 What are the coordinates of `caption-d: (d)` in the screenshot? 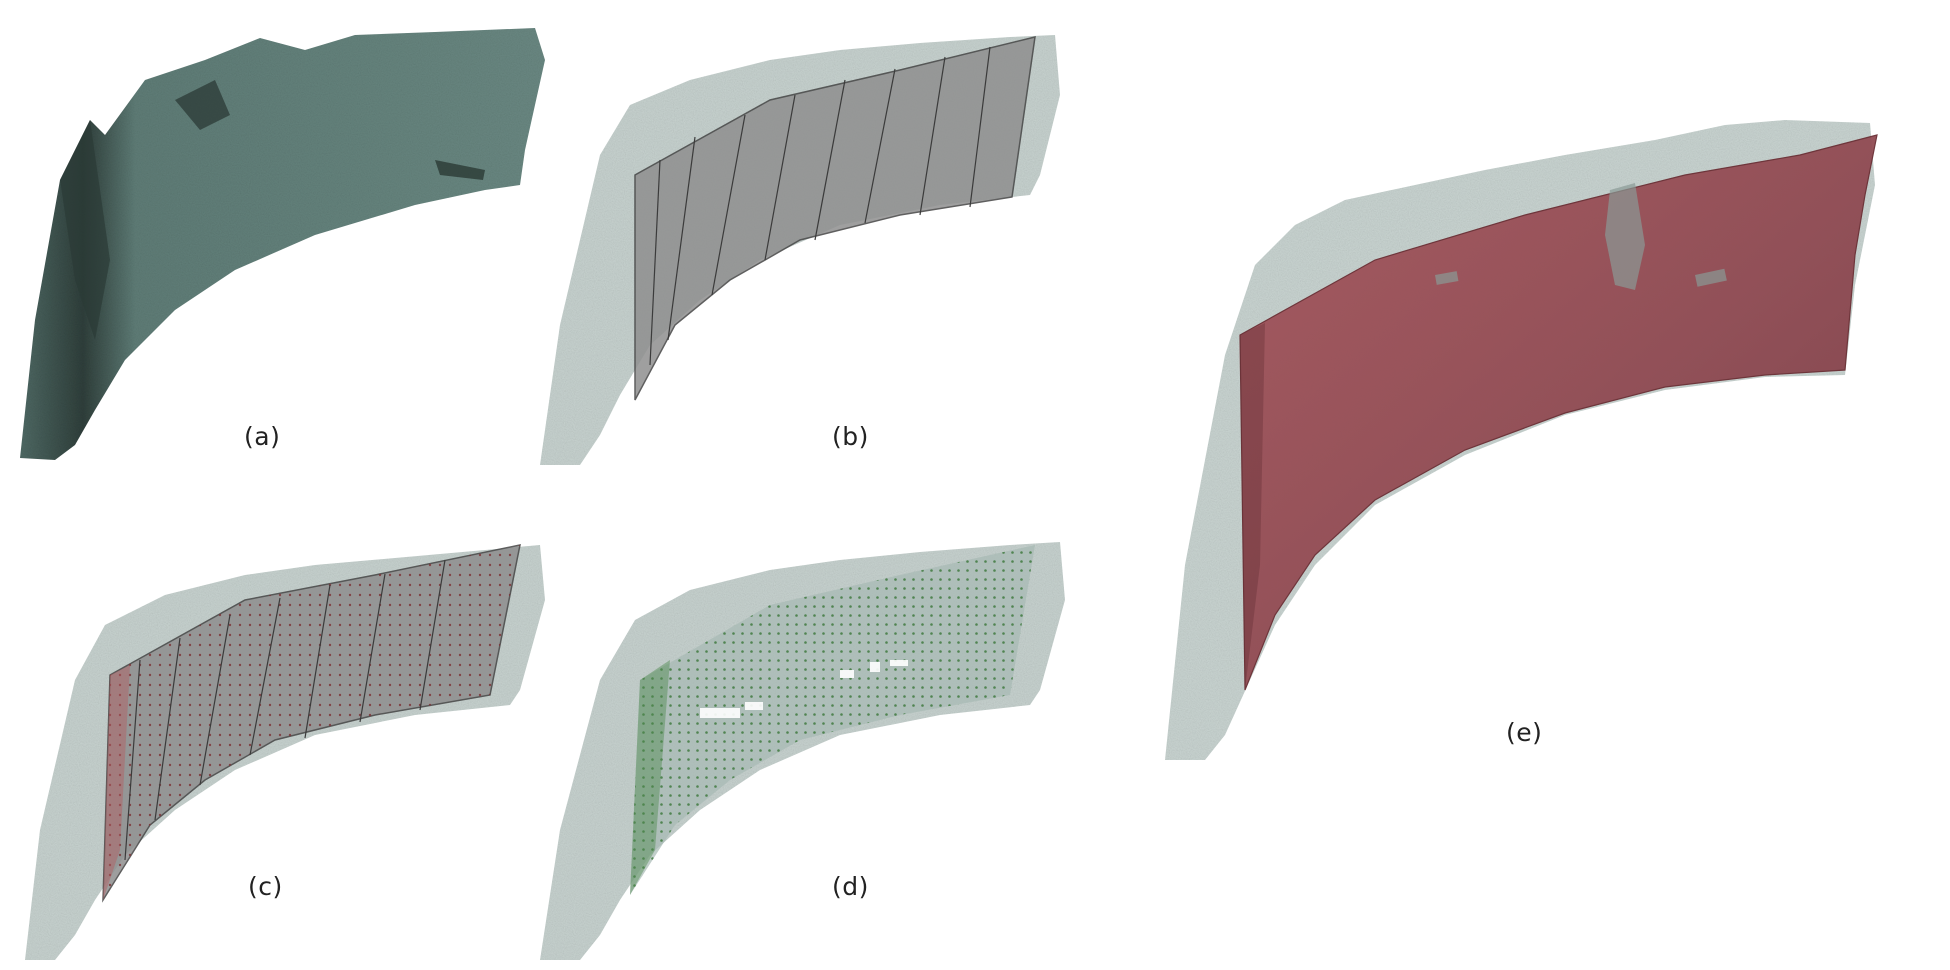 It's located at (850, 886).